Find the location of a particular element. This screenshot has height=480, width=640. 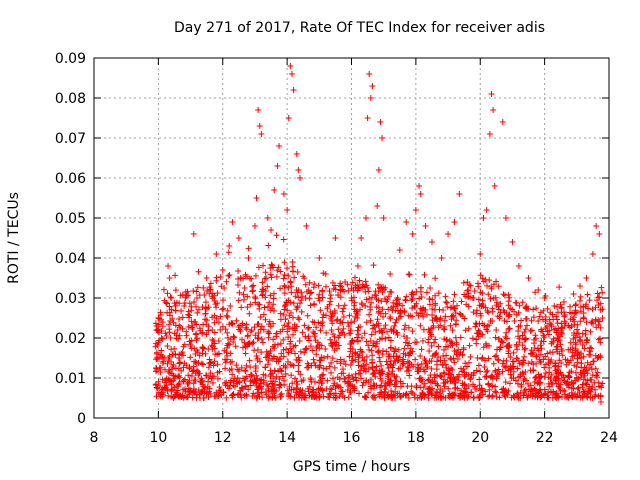

y-tick-label: 0.01 is located at coordinates (70, 379).